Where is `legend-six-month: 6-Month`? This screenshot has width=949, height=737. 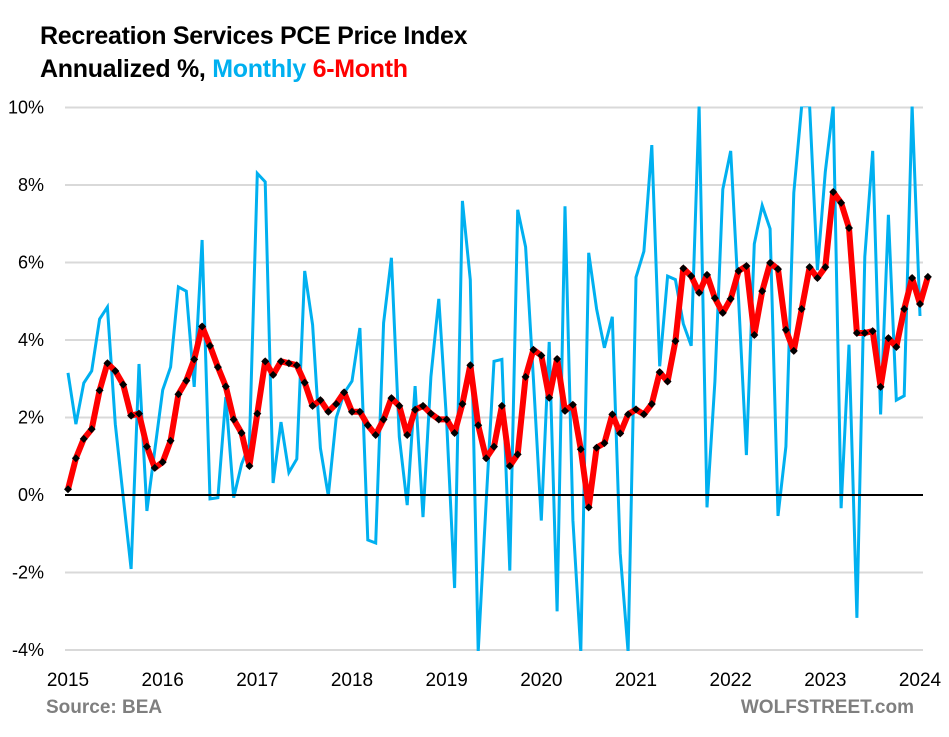 legend-six-month: 6-Month is located at coordinates (360, 69).